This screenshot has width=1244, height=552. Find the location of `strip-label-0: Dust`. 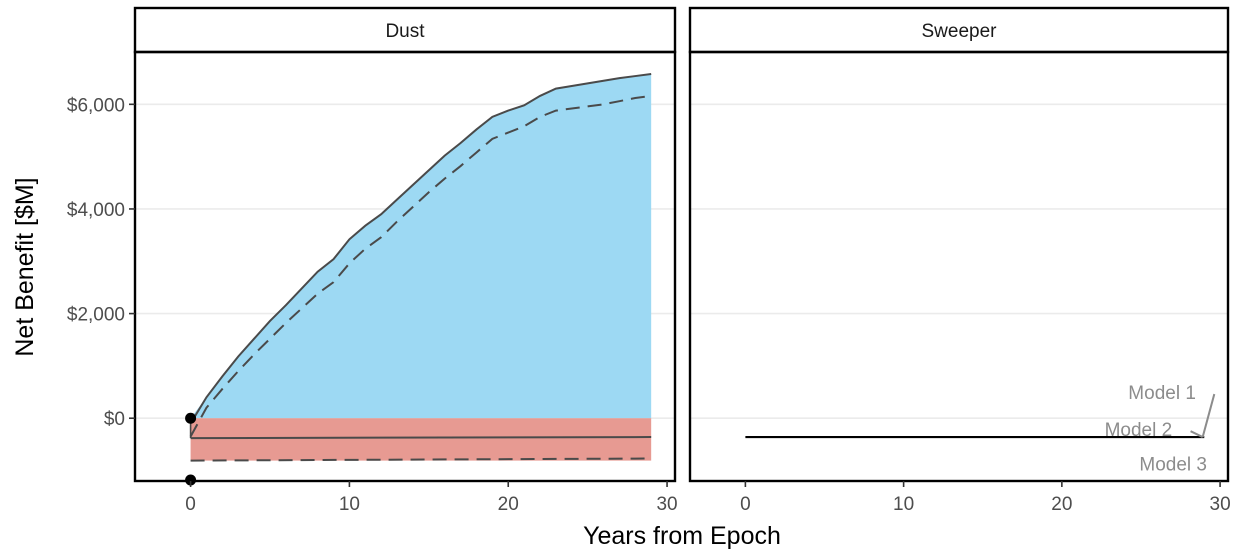

strip-label-0: Dust is located at coordinates (405, 31).